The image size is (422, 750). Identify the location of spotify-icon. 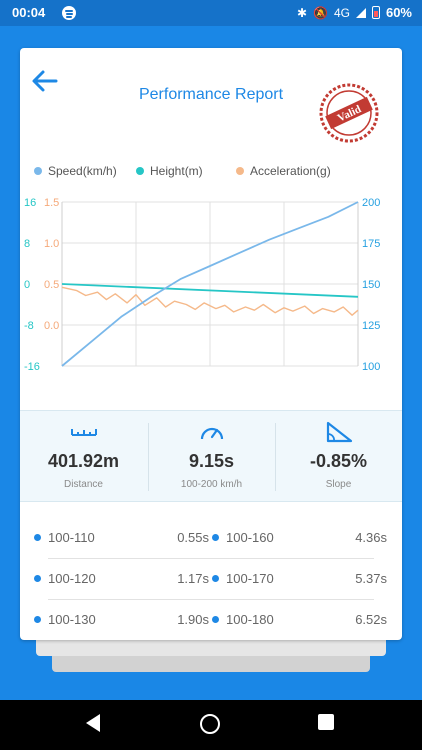
(69, 13).